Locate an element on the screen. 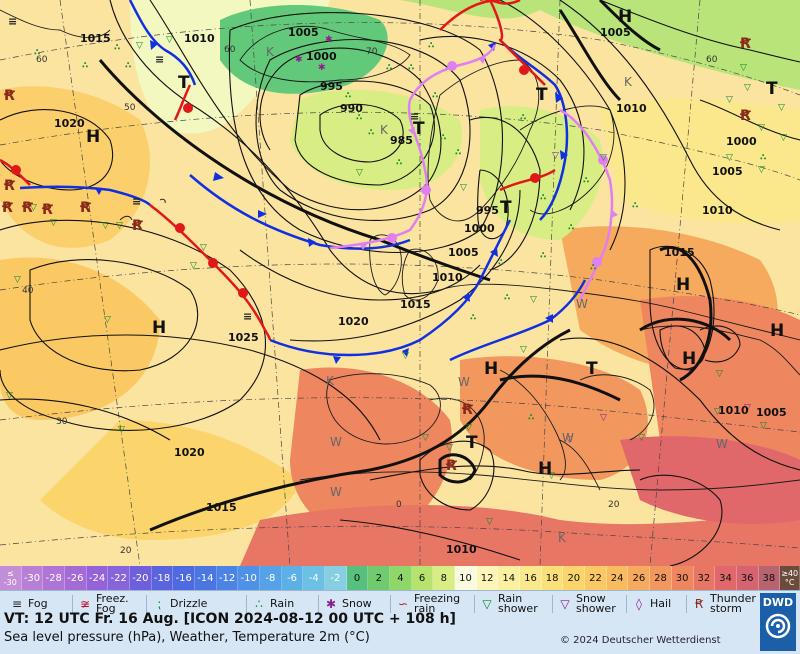 The height and width of the screenshot is (654, 800). scale-bin: -10 is located at coordinates (249, 578).